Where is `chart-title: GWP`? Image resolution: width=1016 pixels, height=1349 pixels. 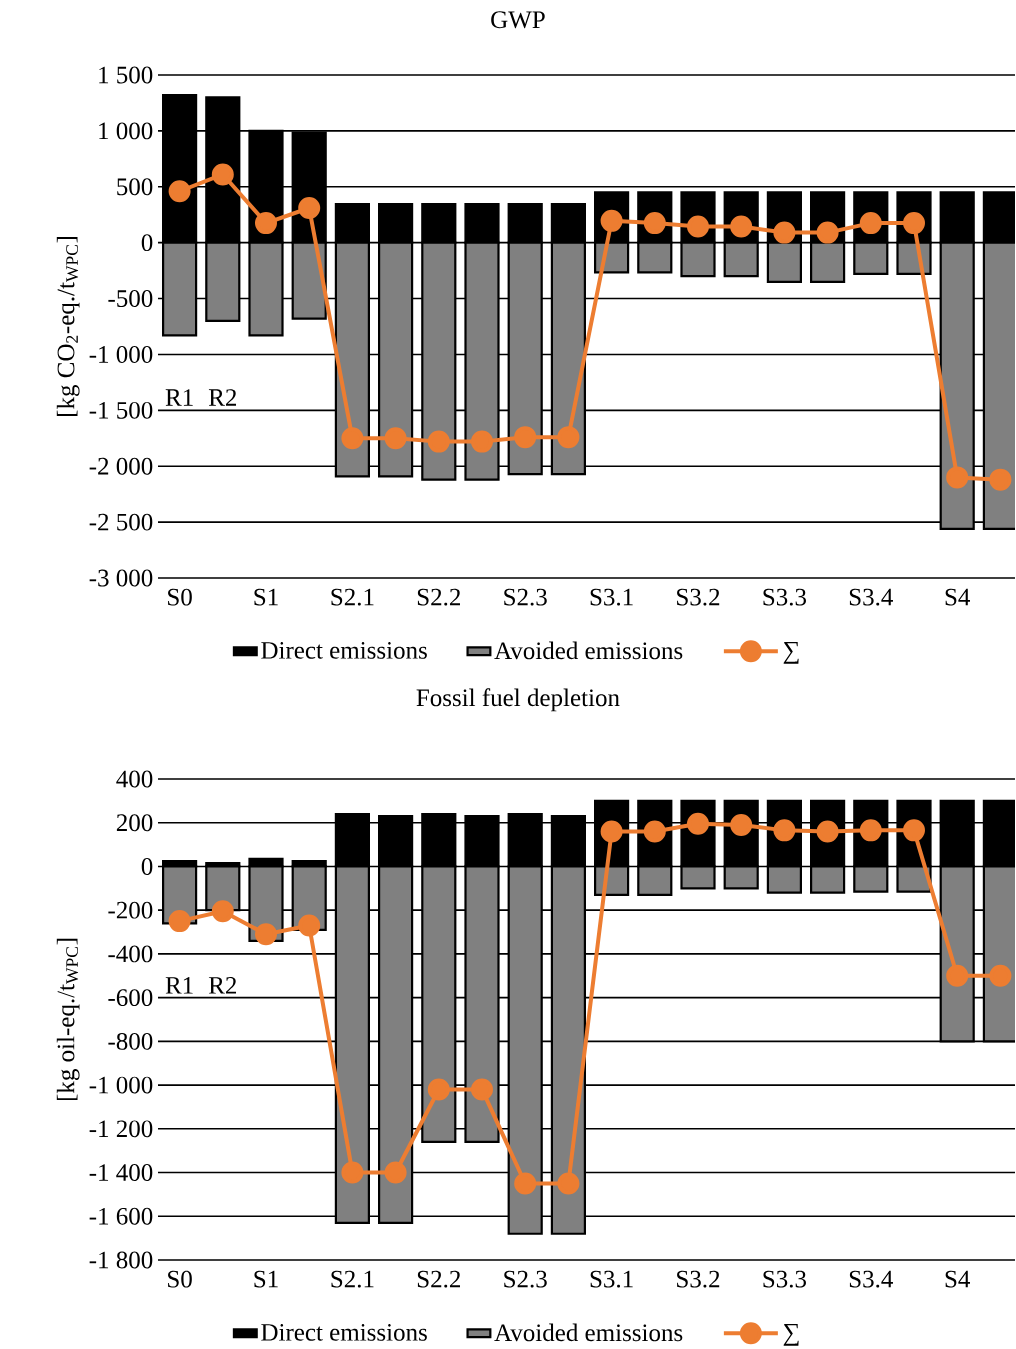
chart-title: GWP is located at coordinates (518, 20).